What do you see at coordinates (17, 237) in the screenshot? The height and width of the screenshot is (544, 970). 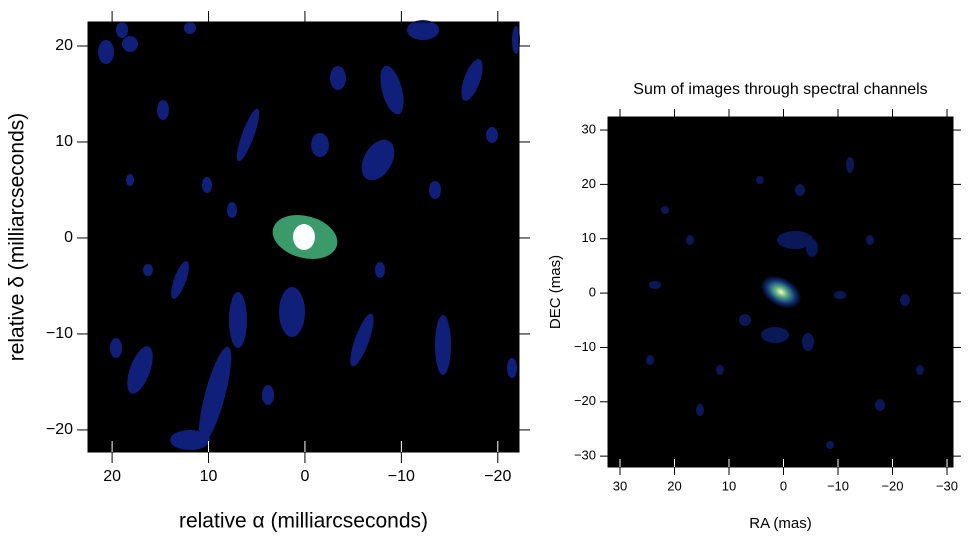 I see `y-axis-label: relative δ (milliarcseconds)` at bounding box center [17, 237].